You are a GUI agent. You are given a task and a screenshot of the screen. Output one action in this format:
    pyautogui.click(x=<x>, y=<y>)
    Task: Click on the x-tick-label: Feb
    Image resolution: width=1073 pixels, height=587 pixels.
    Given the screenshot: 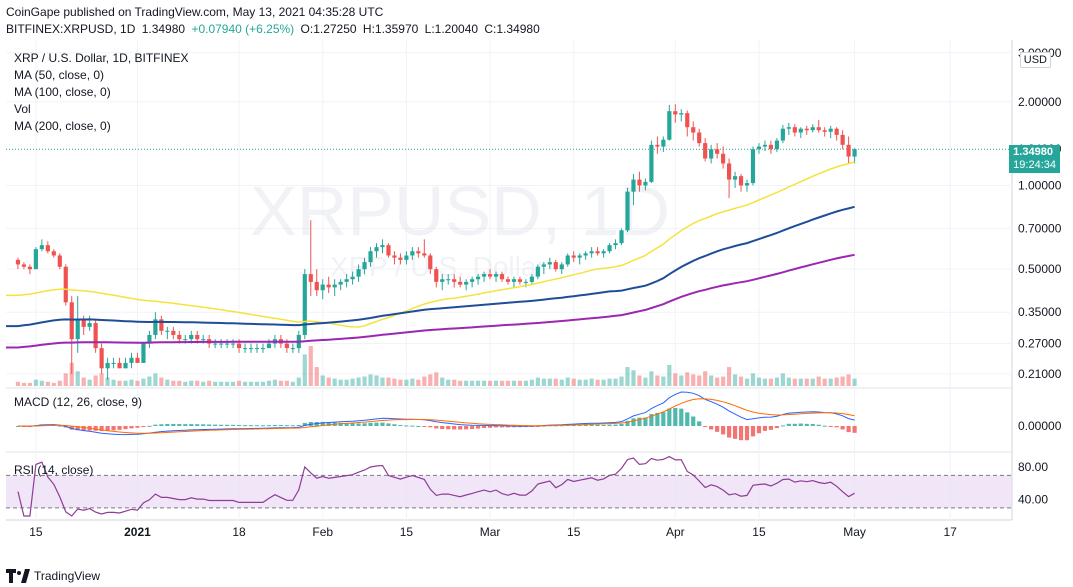 What is the action you would take?
    pyautogui.click(x=322, y=532)
    